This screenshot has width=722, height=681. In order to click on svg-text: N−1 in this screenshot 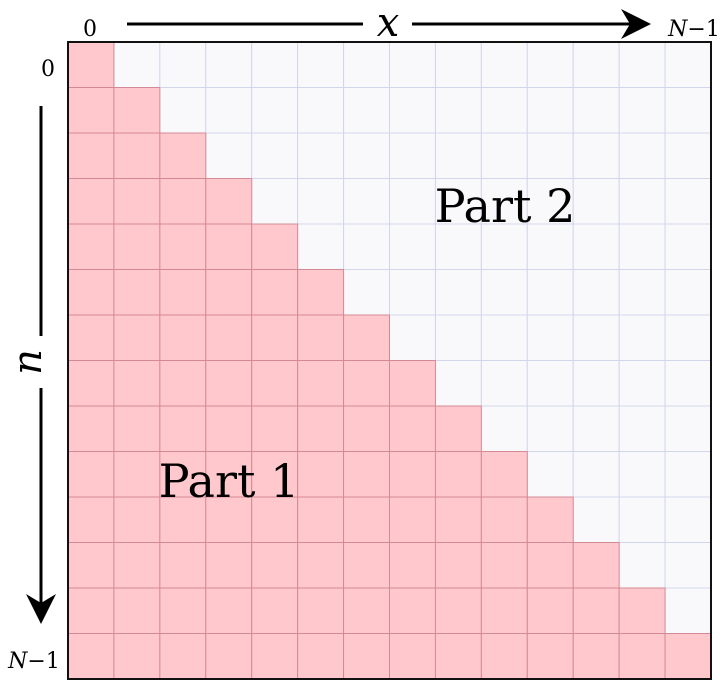, I will do `click(33, 661)`.